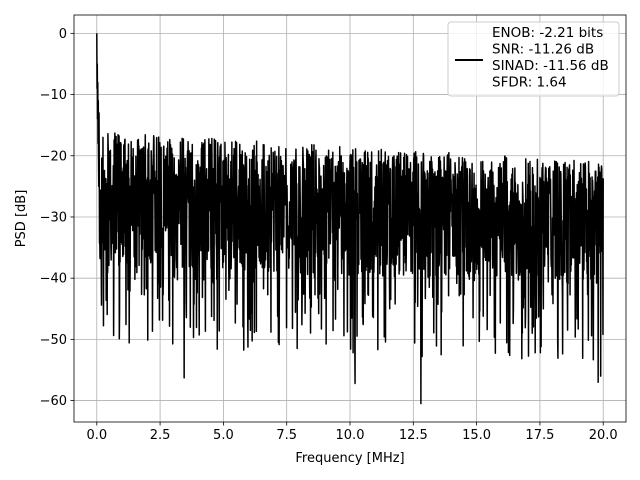 This screenshot has height=480, width=640. Describe the element at coordinates (160, 435) in the screenshot. I see `x-tick-label: 2.5` at that location.